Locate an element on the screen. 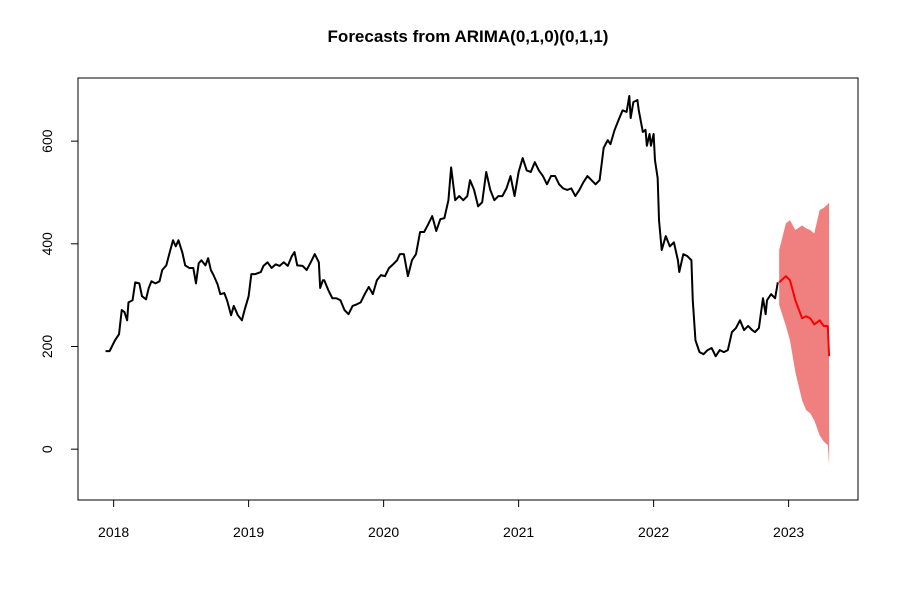 The height and width of the screenshot is (600, 900). x-tick-label: 2019 is located at coordinates (248, 532).